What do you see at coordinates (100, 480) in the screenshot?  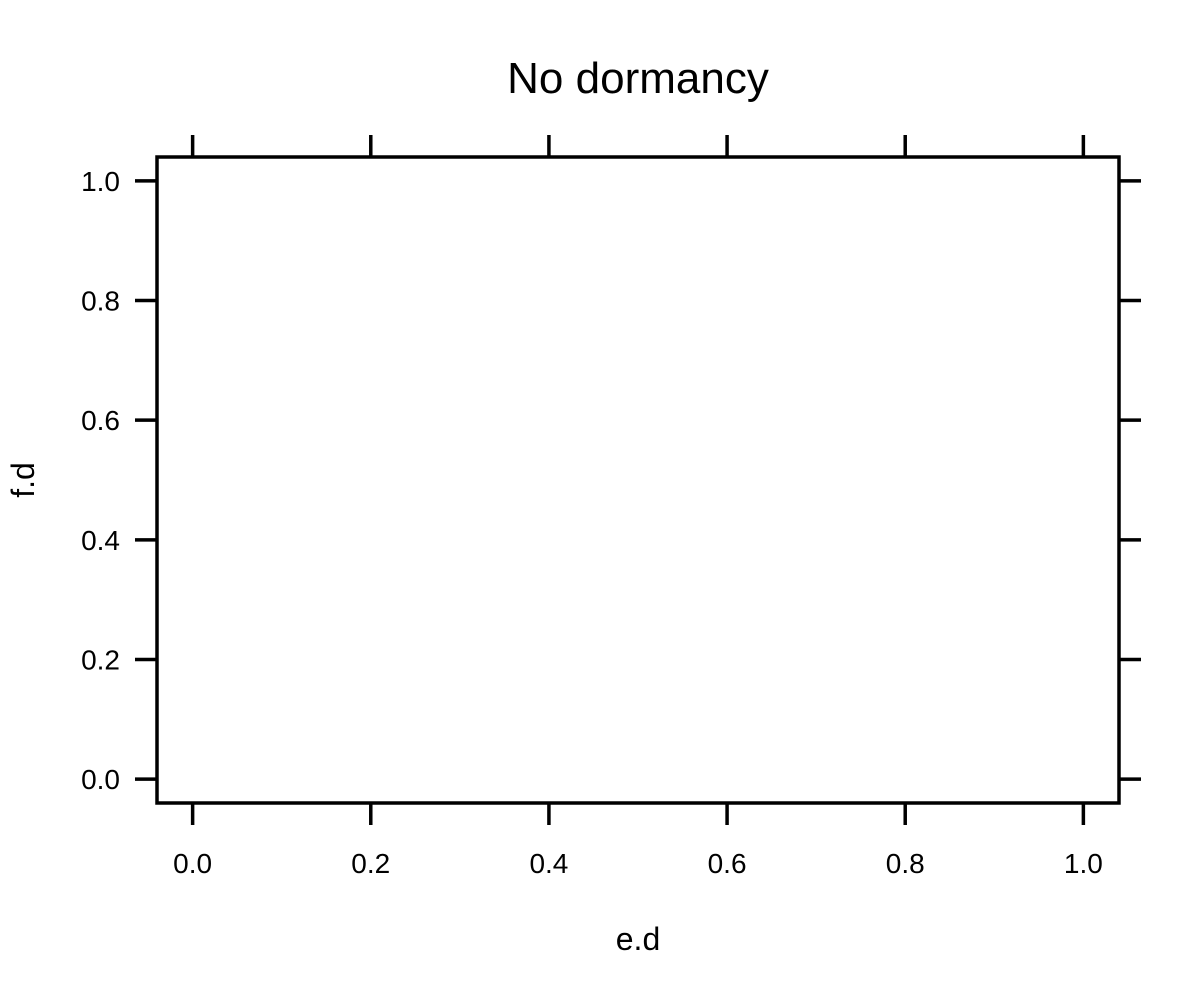 I see `y-axis-tick-labels: 0.0 0.2 0.4 0.6 0.8 1.0` at bounding box center [100, 480].